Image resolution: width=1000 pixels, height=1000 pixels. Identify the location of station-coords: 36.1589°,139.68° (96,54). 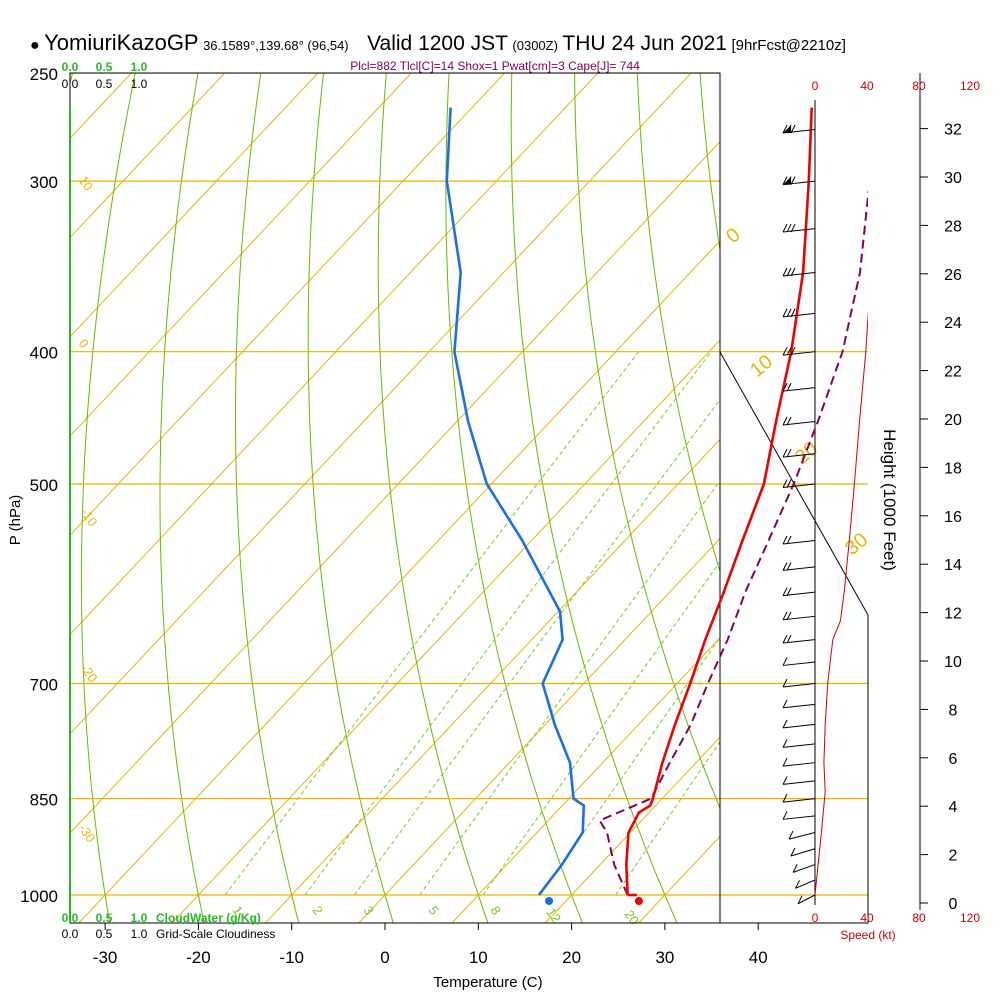
(276, 45).